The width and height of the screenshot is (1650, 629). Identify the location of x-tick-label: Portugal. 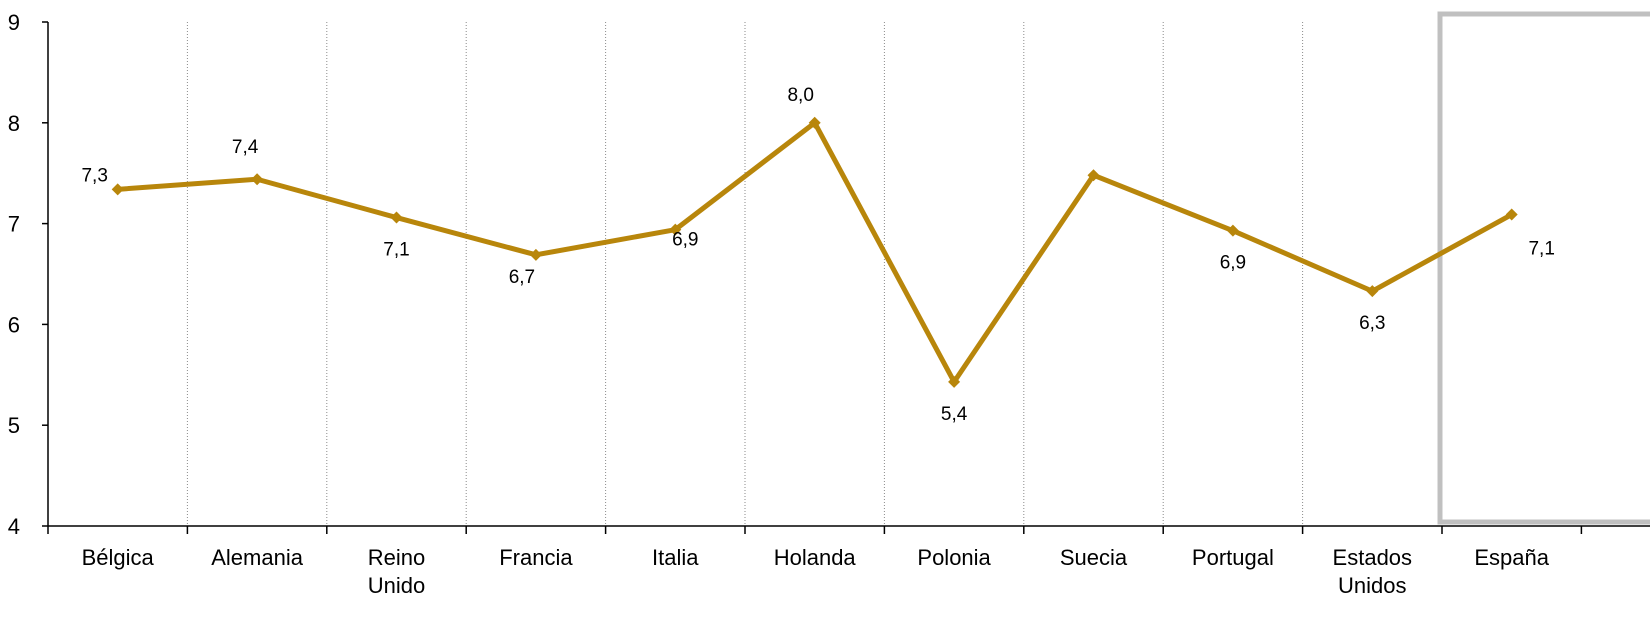
(1233, 557).